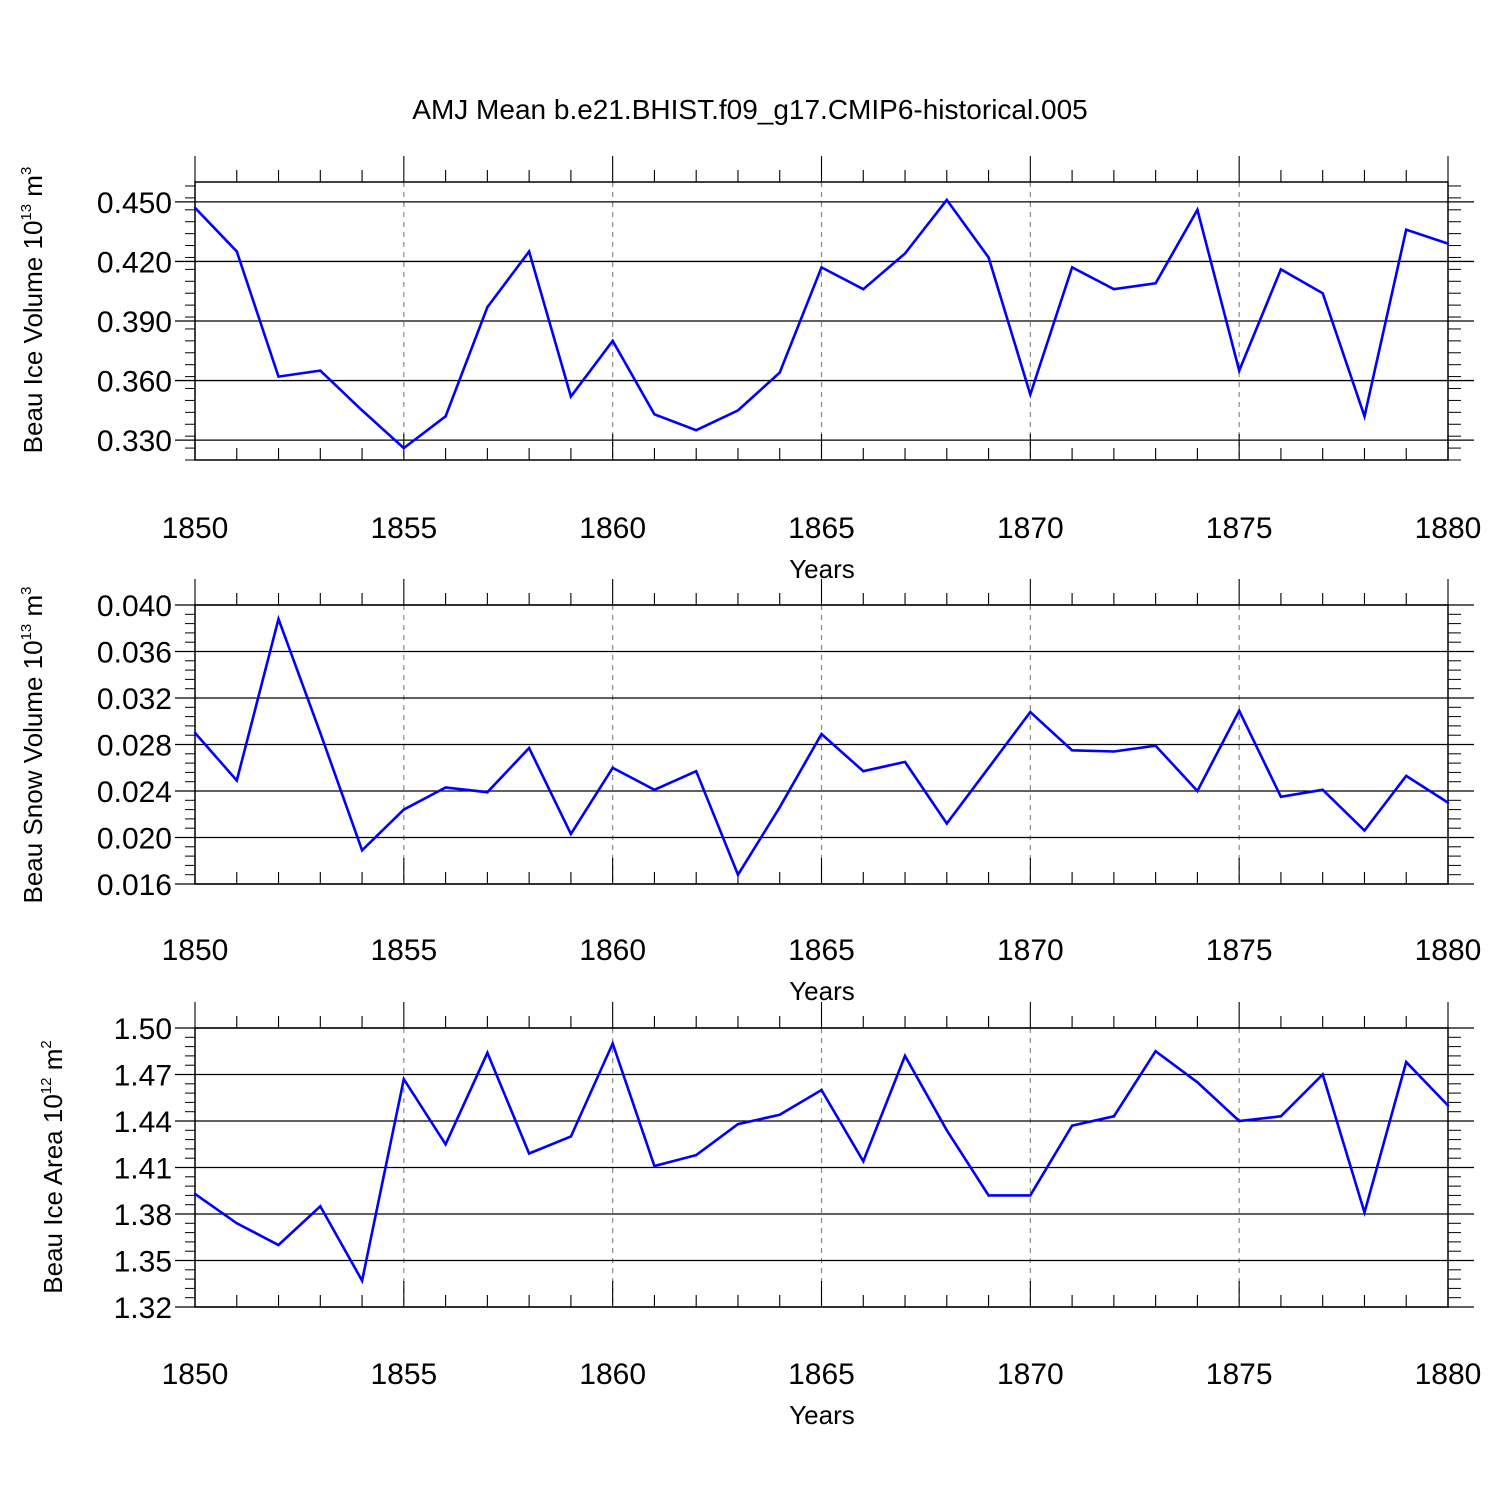 The height and width of the screenshot is (1505, 1500). I want to click on x-tick-label: 1860, so click(612, 950).